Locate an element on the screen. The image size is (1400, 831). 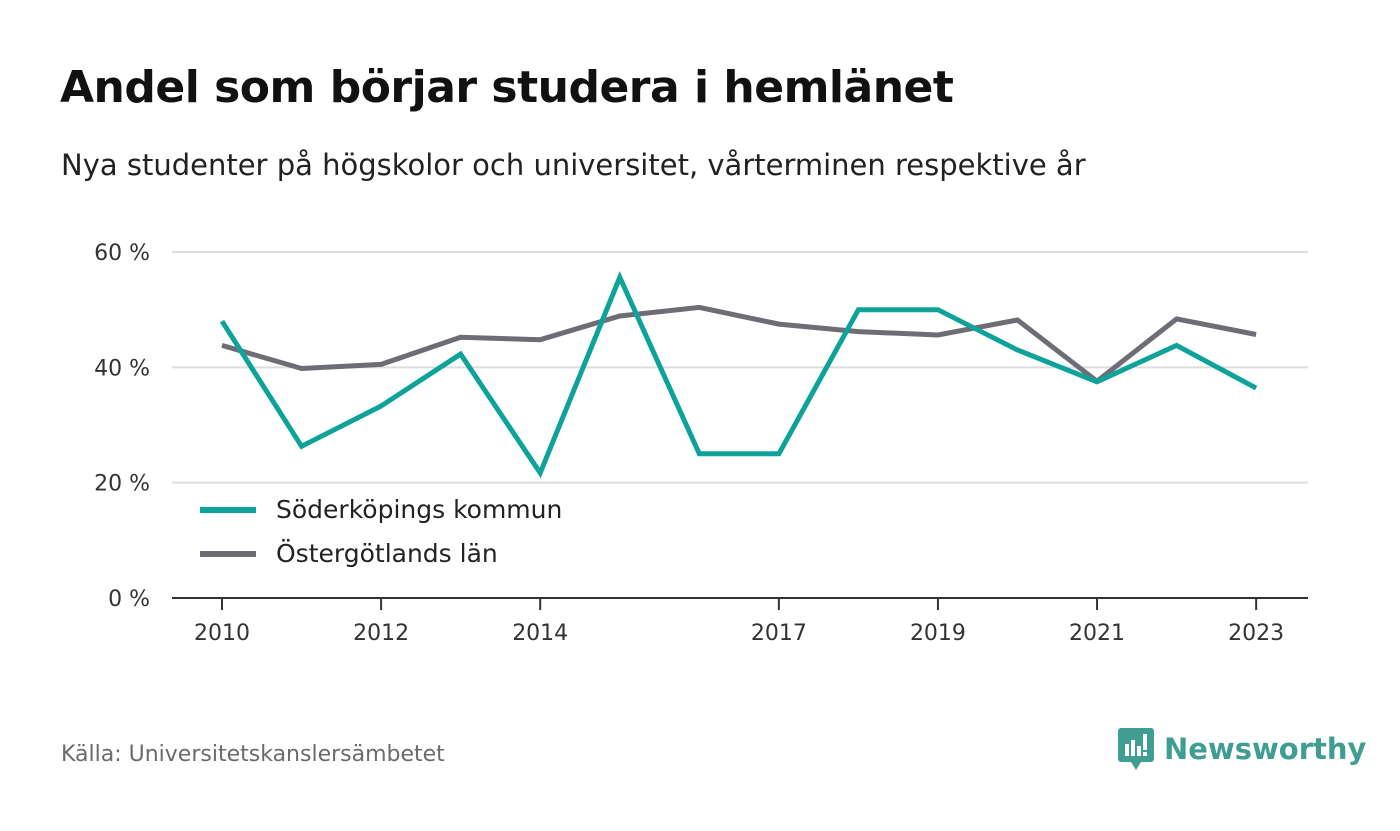
y-tick-label: 20 % is located at coordinates (122, 484).